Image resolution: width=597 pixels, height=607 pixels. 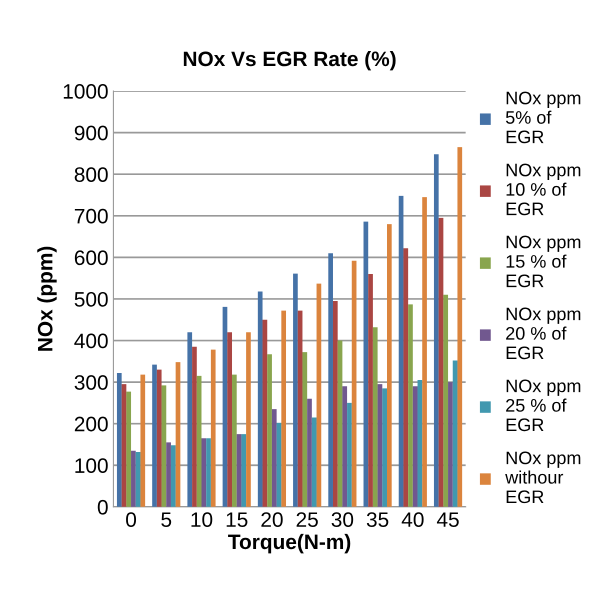 What do you see at coordinates (47, 298) in the screenshot?
I see `y-axis-title: NOx (ppm)` at bounding box center [47, 298].